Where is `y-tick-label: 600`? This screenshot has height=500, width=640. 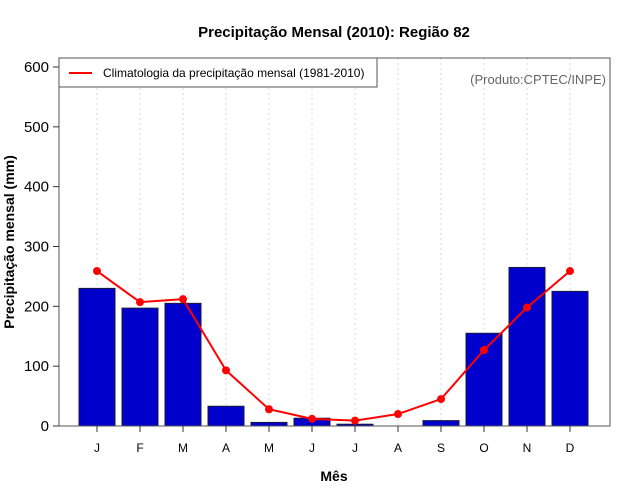 y-tick-label: 600 is located at coordinates (36, 67).